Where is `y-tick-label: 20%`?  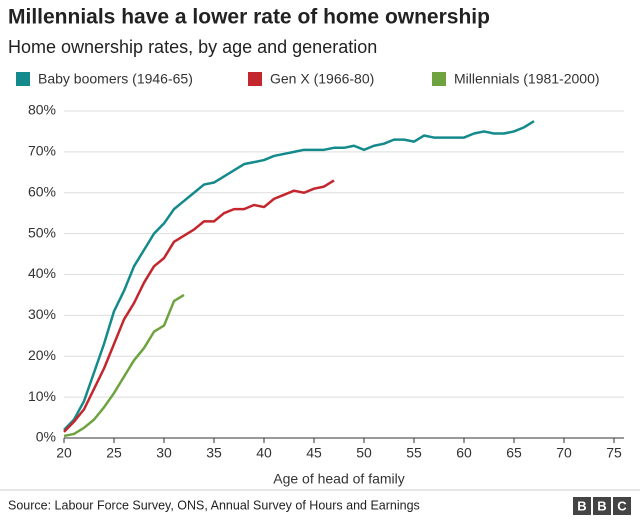
y-tick-label: 20% is located at coordinates (42, 355).